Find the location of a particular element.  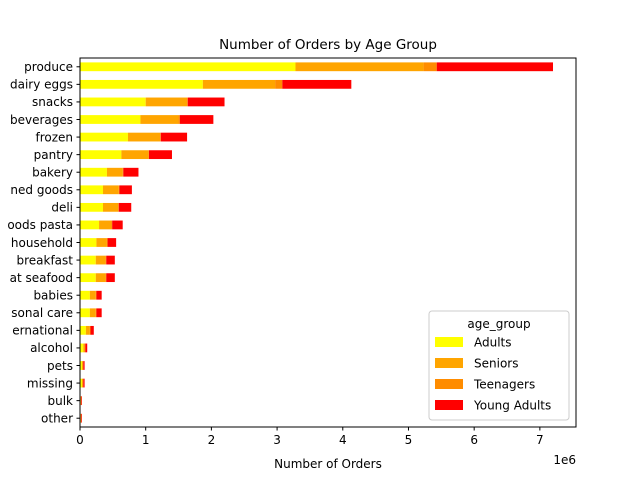

y-tick-label: ernational is located at coordinates (42, 331).